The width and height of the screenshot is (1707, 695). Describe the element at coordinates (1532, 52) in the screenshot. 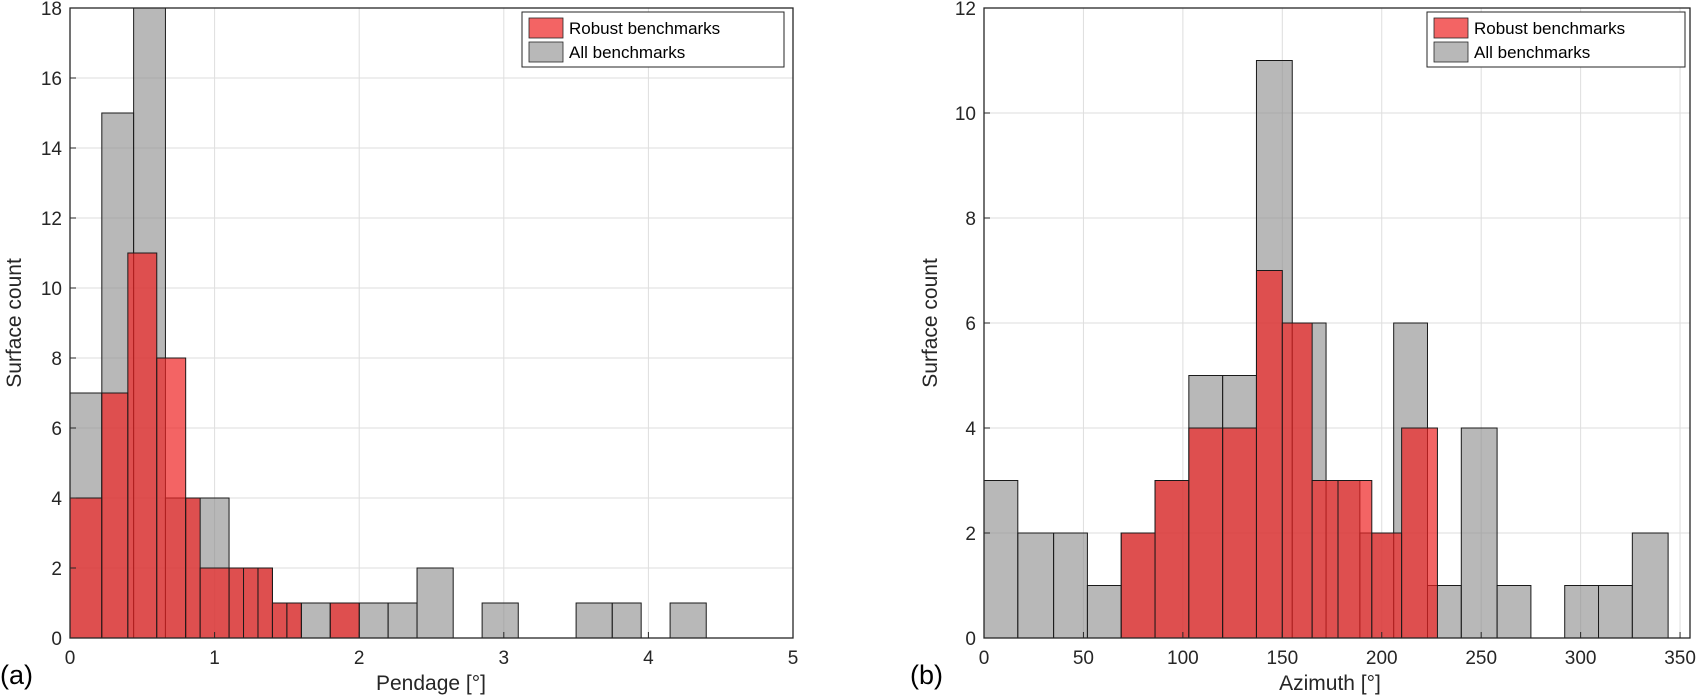

I see `legend-label-all-b: All benchmarks` at that location.